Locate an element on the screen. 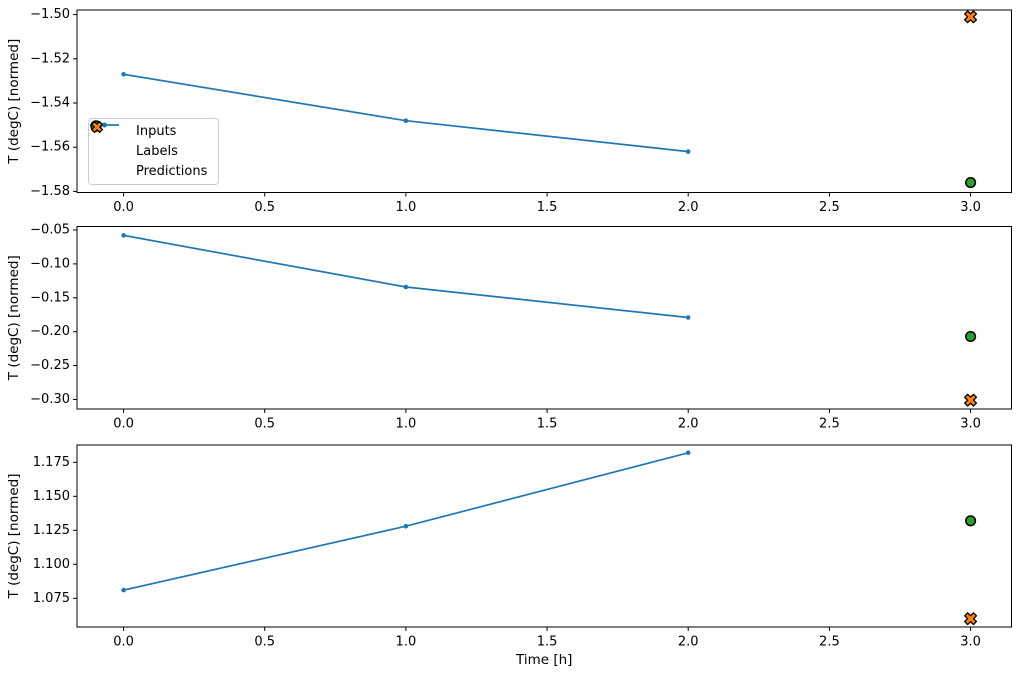 The image size is (1021, 679). y-tick-label: −0.30 is located at coordinates (50, 399).